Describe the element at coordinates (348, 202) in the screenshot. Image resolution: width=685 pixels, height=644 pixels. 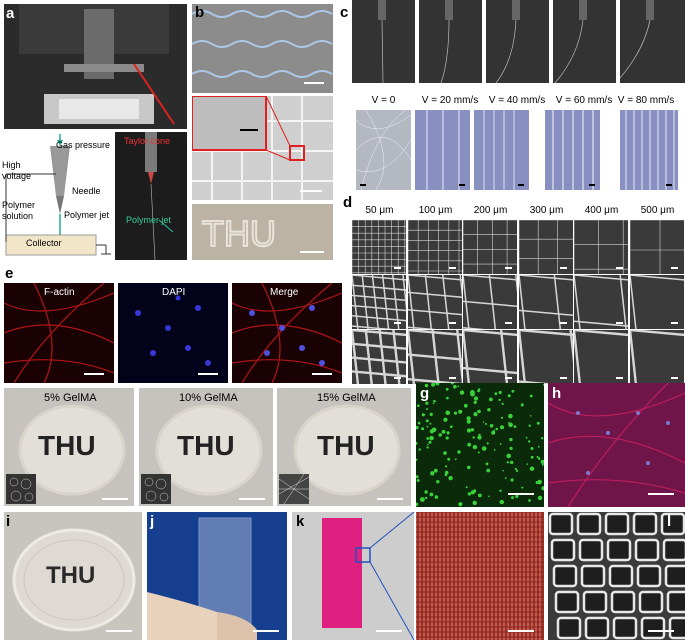
I see `panel-label-d: d` at that location.